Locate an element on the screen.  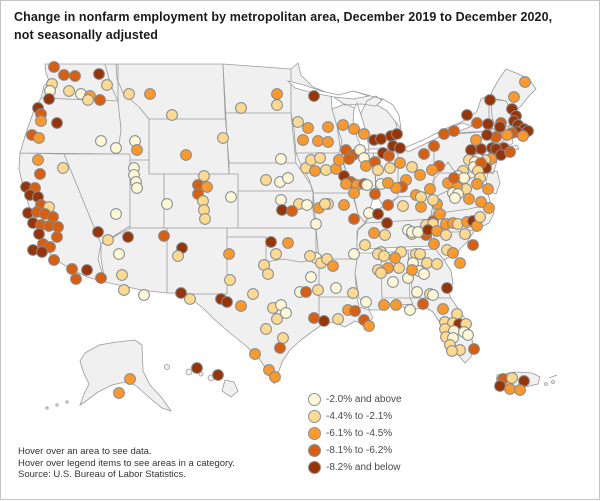
legend-item: -4.4% to -2.1% is located at coordinates (355, 416).